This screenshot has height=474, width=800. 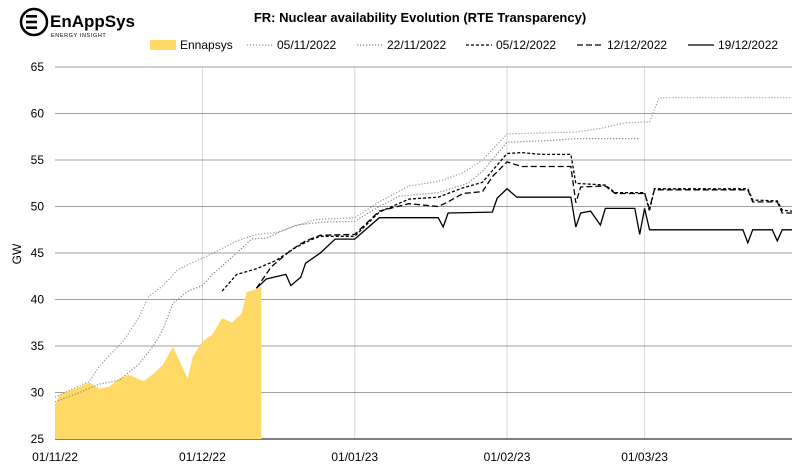 I want to click on y-axis-label: GW, so click(x=17, y=253).